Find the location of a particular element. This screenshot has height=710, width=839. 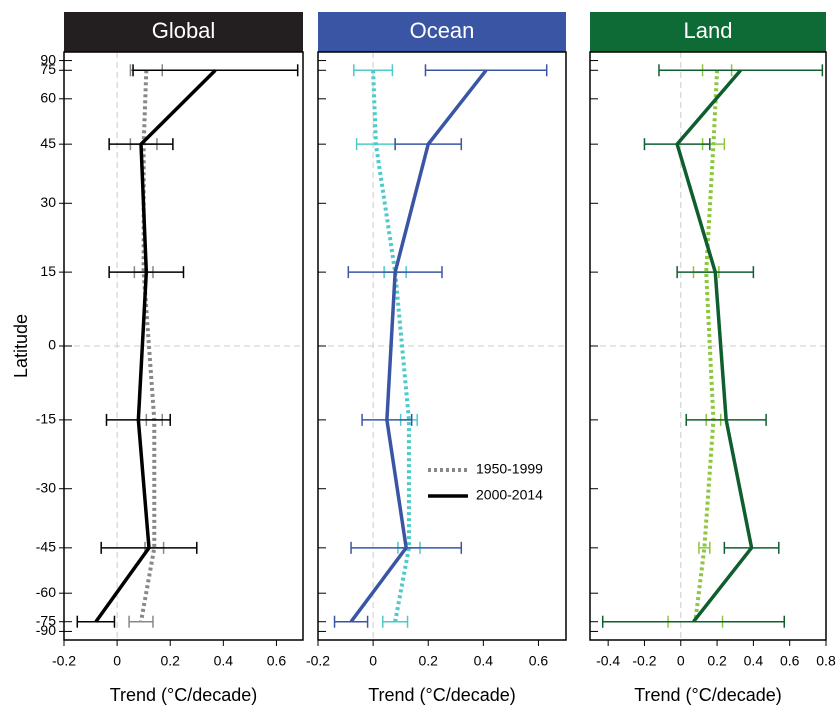

panel-title: Land is located at coordinates (708, 30).